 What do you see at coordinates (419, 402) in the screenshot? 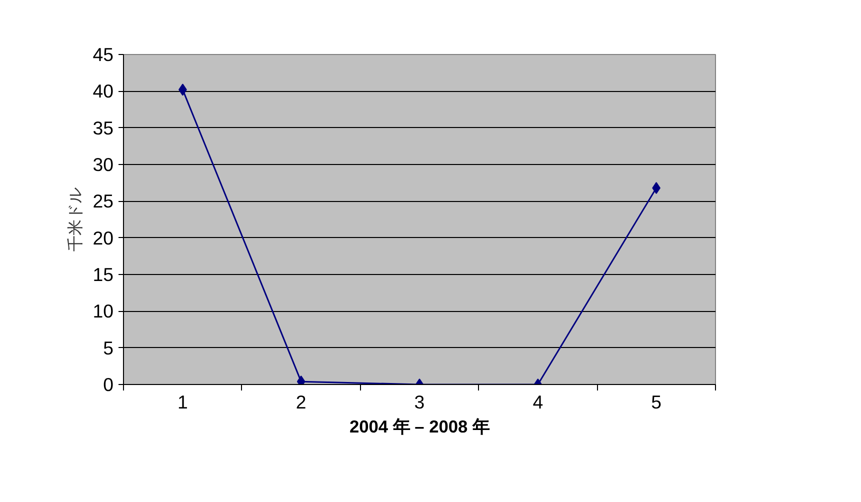
I see `x-tick-label: 3` at bounding box center [419, 402].